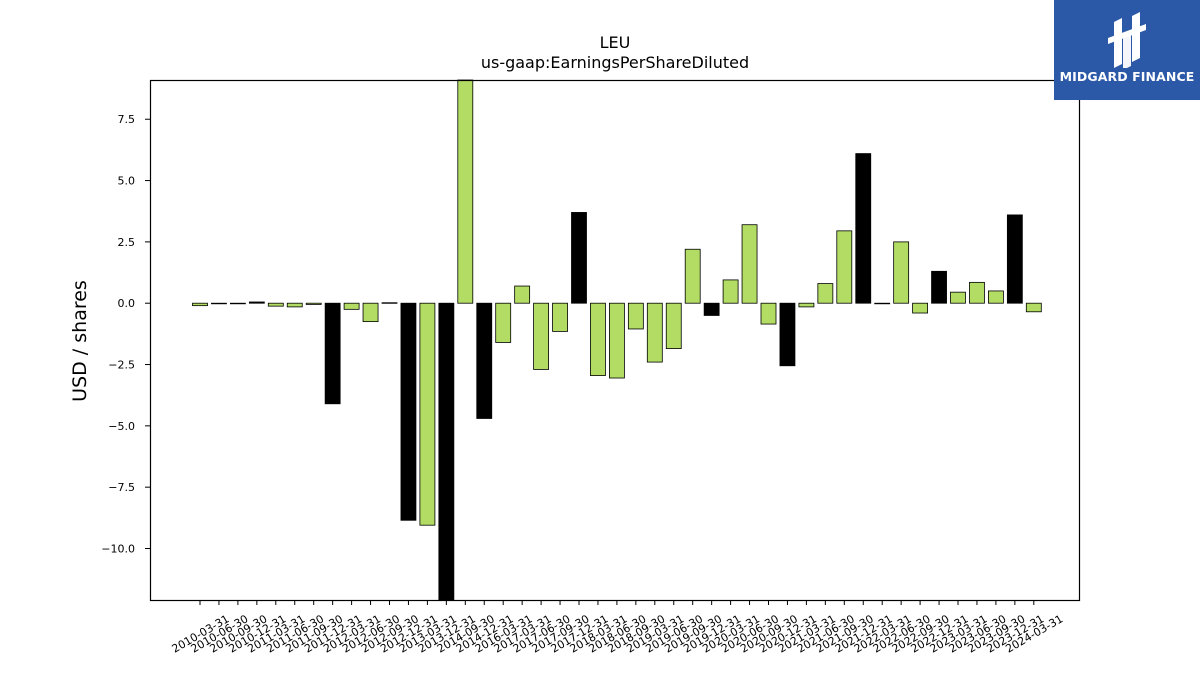  Describe the element at coordinates (80, 341) in the screenshot. I see `y-axis-label: USD / shares` at that location.